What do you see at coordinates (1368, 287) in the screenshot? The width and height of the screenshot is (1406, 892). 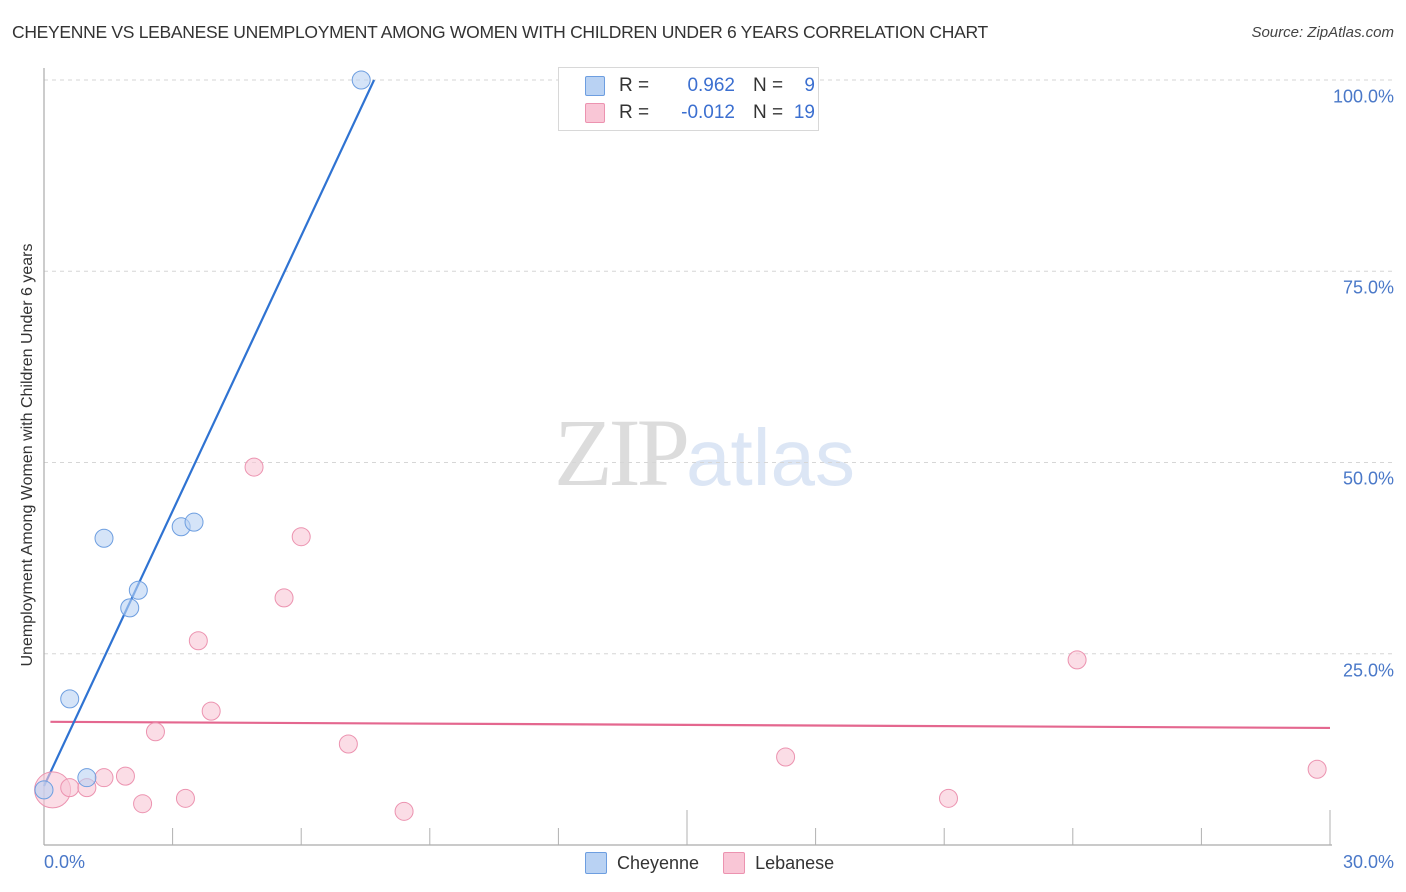 I see `y-tick-75: 75.0%` at bounding box center [1368, 287].